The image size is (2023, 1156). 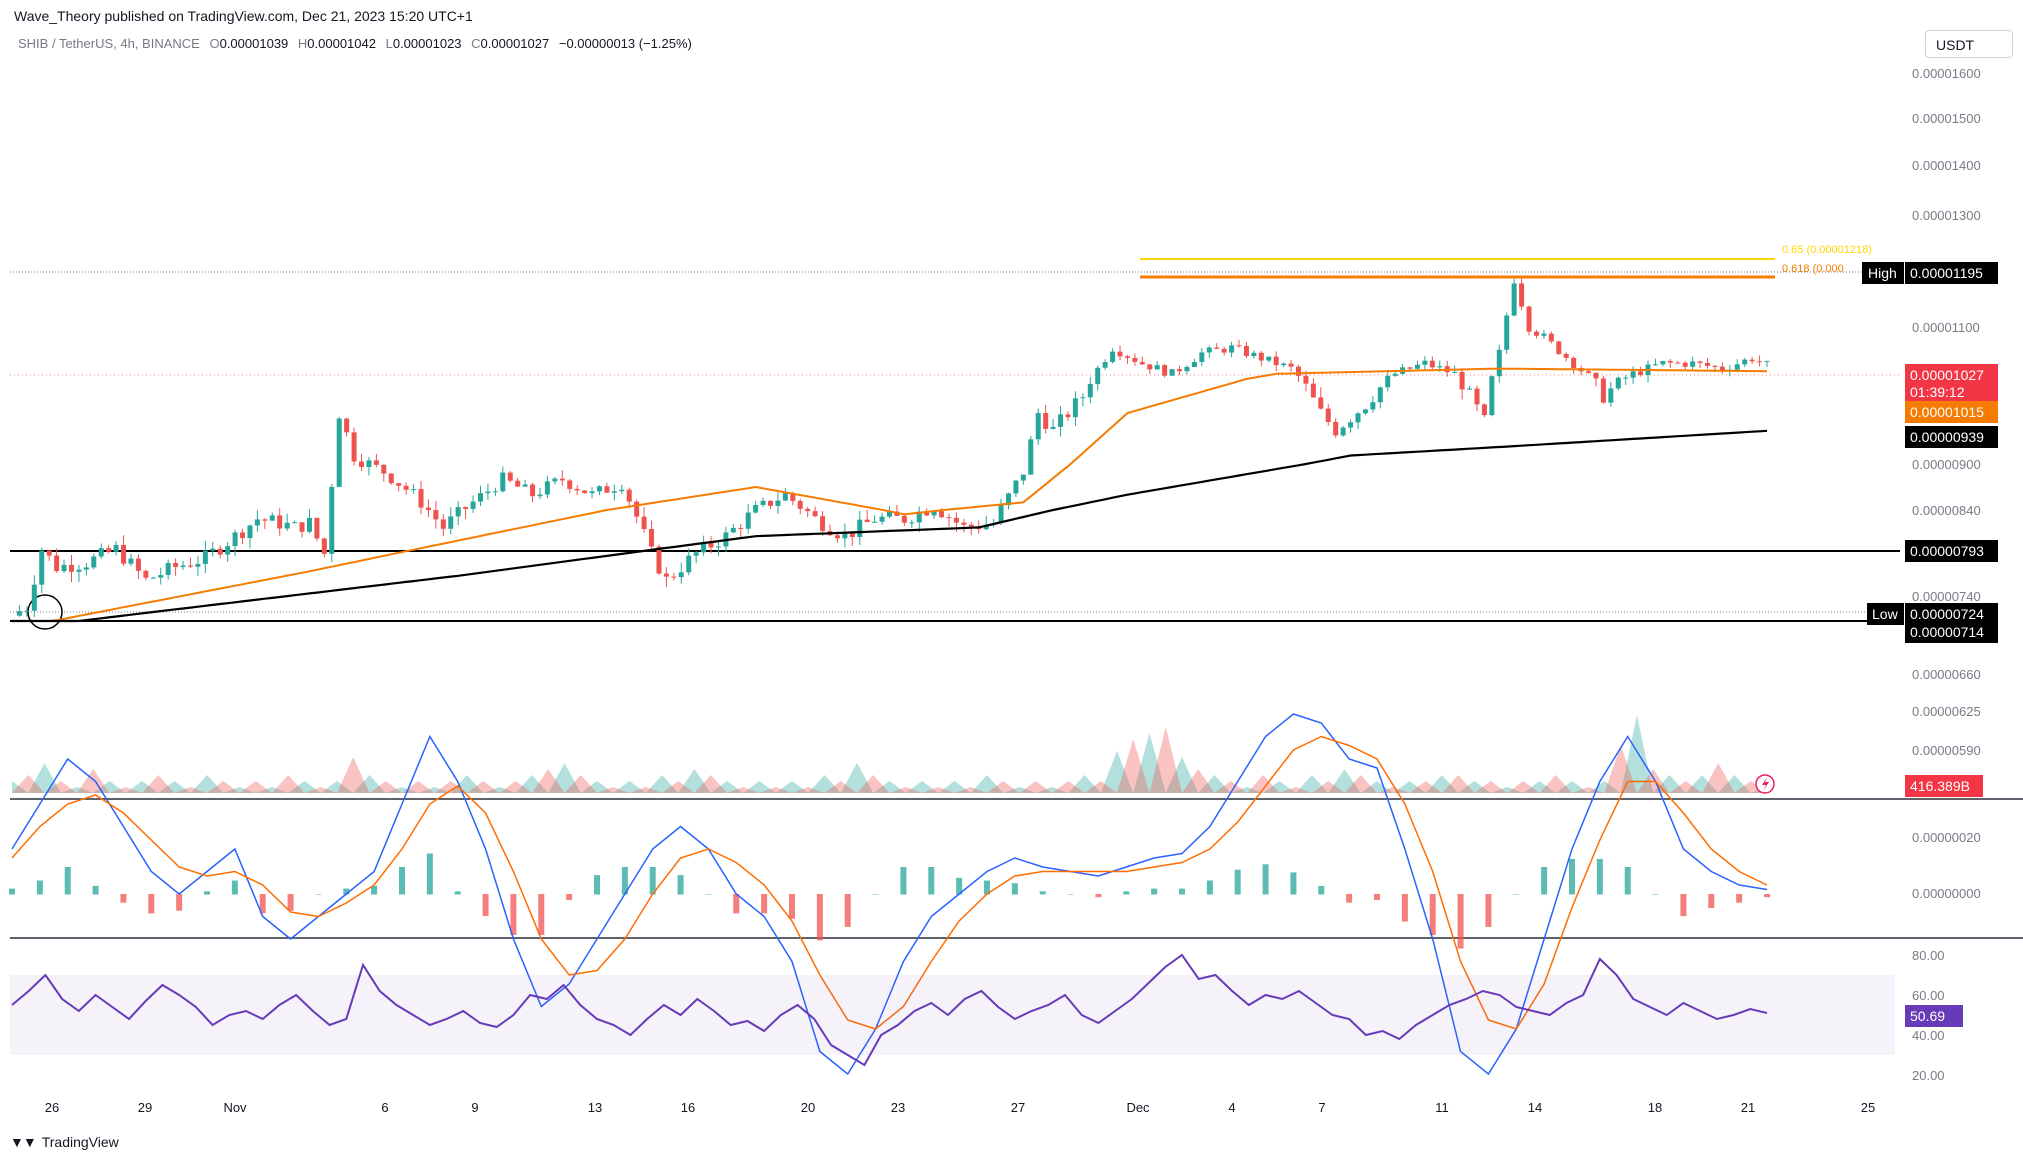 I want to click on x-tick-label: 18, so click(x=1655, y=1107).